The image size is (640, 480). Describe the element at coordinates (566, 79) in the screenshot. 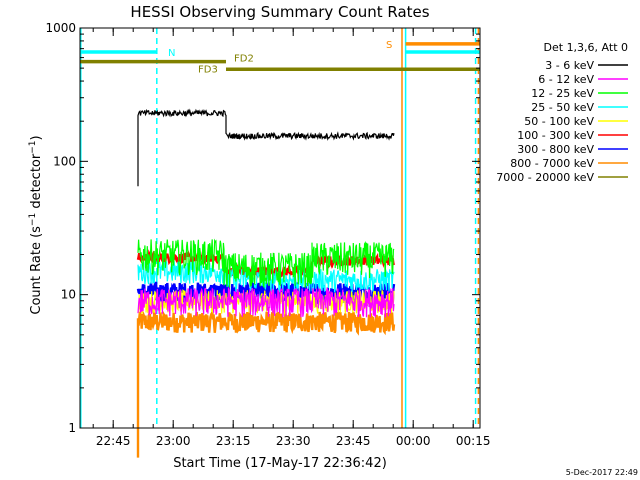

I see `legend-label-1: 6 - 12 keV` at that location.